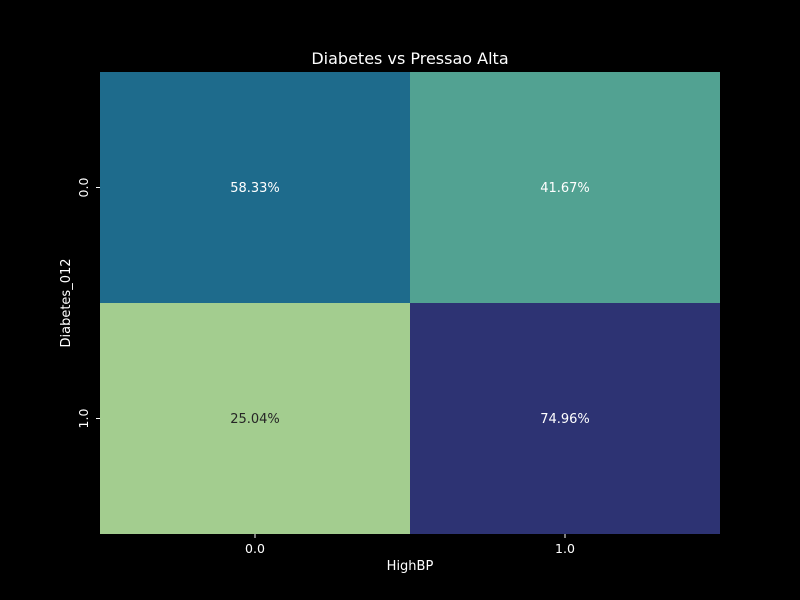 The width and height of the screenshot is (800, 600). I want to click on x-axis-label: HighBP, so click(410, 566).